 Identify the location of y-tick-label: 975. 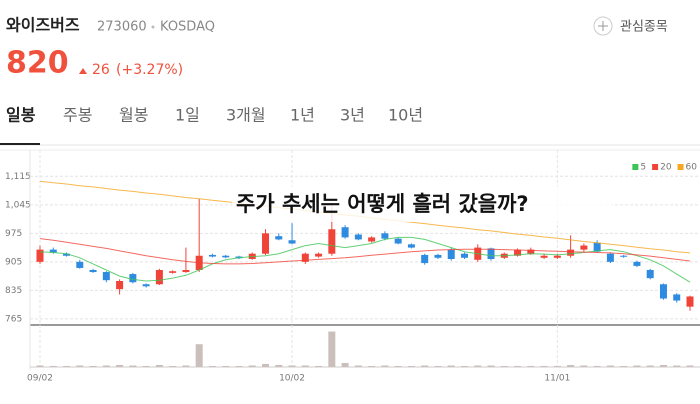
(13, 234).